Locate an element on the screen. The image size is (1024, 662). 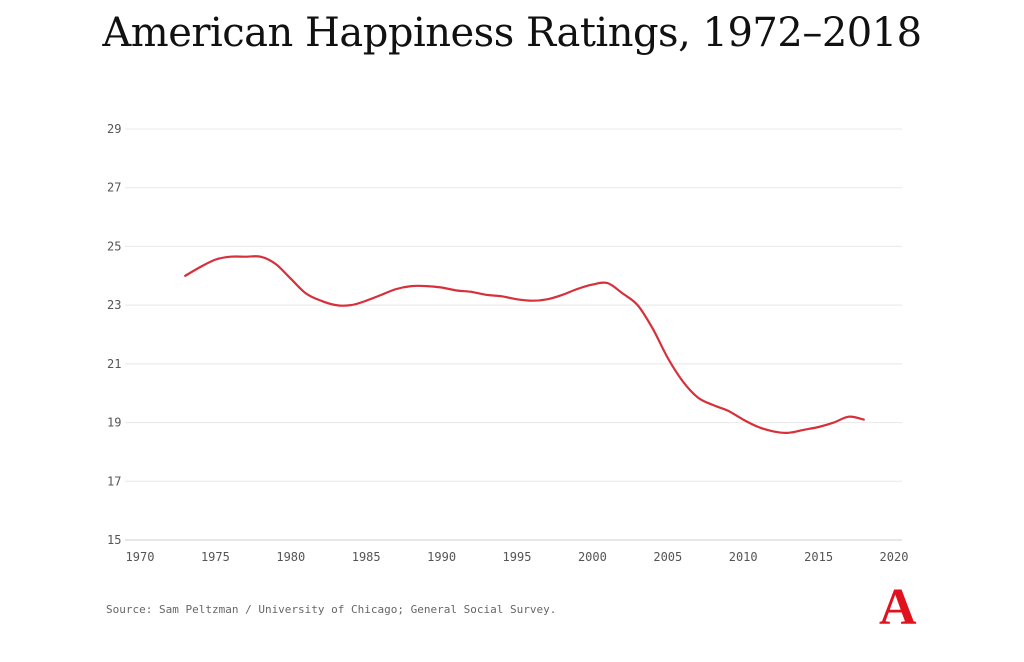
x-tick-label: 2005 is located at coordinates (667, 557).